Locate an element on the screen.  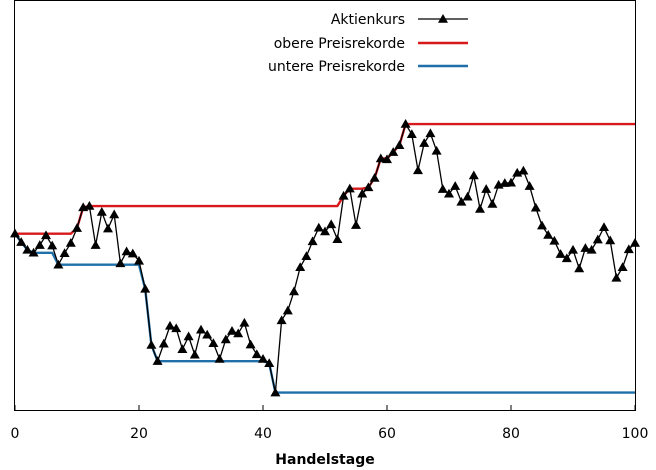
legend-entry: obere Preisrekorde is located at coordinates (371, 44).